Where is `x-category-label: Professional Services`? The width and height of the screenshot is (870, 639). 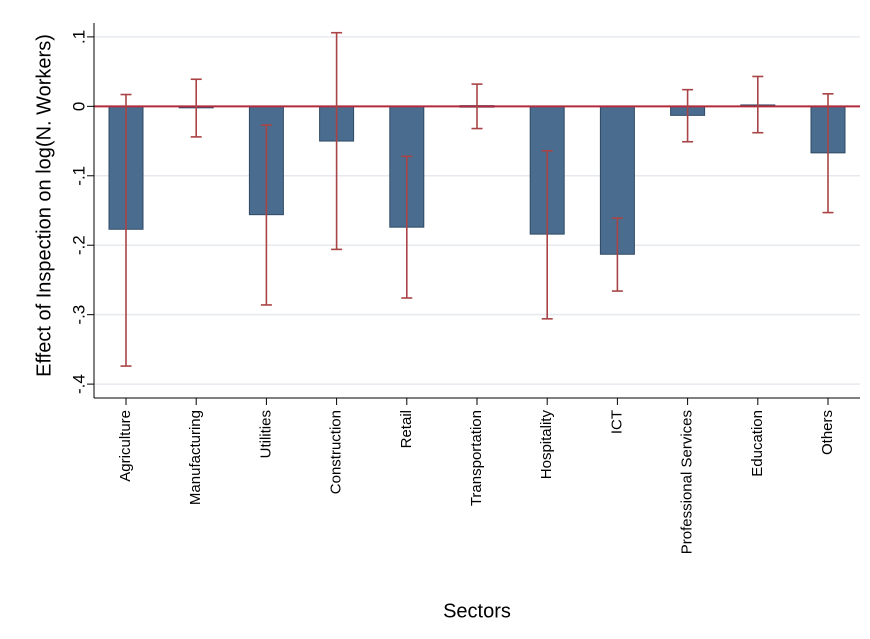
x-category-label: Professional Services is located at coordinates (687, 482).